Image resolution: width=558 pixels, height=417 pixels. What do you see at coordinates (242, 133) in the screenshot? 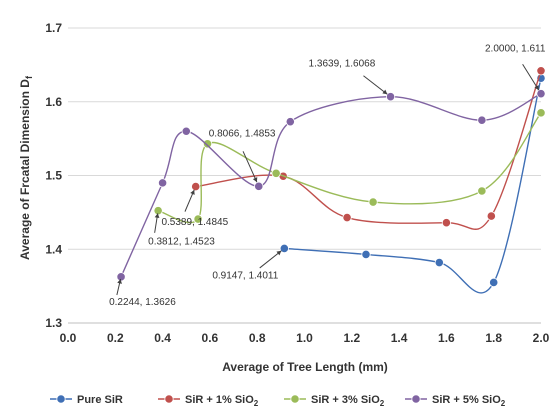
I see `annotation-label-3: 0.8066, 1.4853` at bounding box center [242, 133].